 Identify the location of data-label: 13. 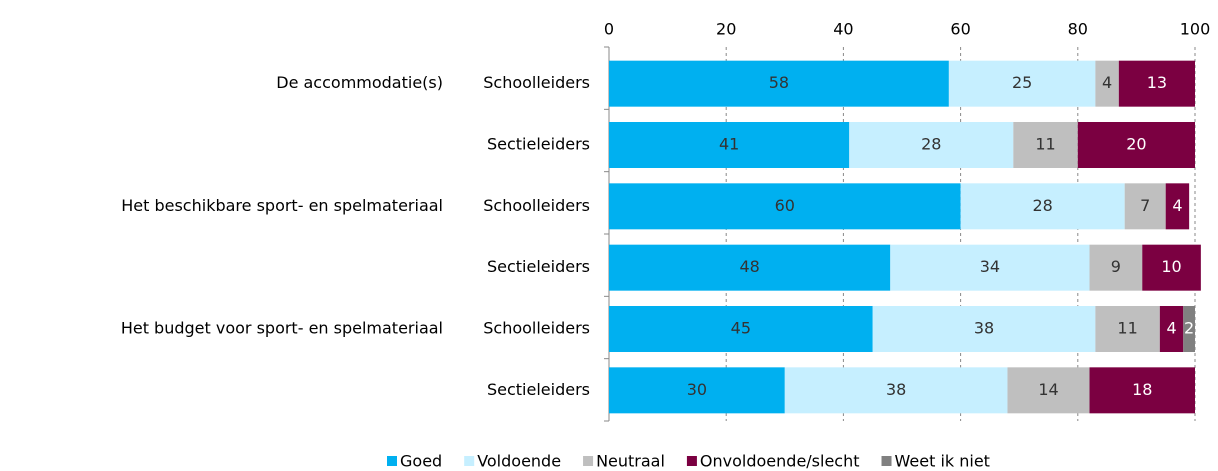
(1157, 82).